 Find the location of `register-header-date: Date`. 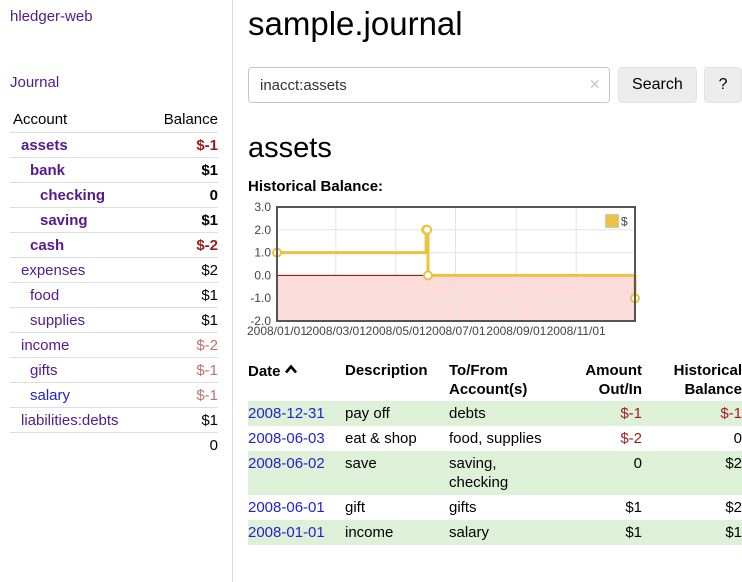

register-header-date: Date is located at coordinates (296, 380).